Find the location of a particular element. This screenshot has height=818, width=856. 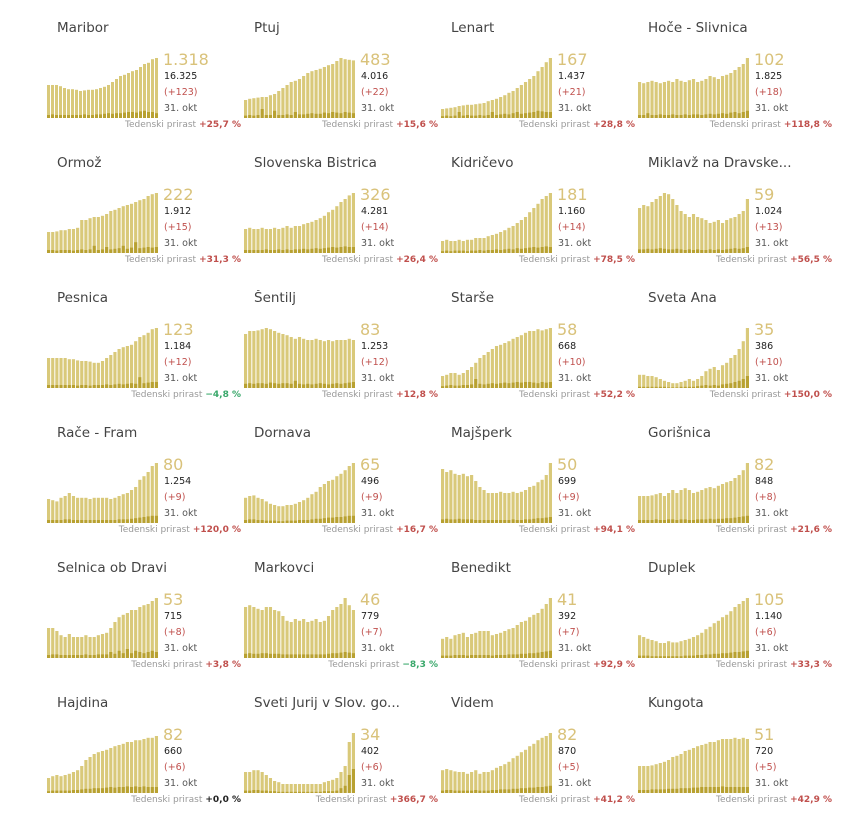

weekly-change-value: +42,9 % is located at coordinates (811, 800).